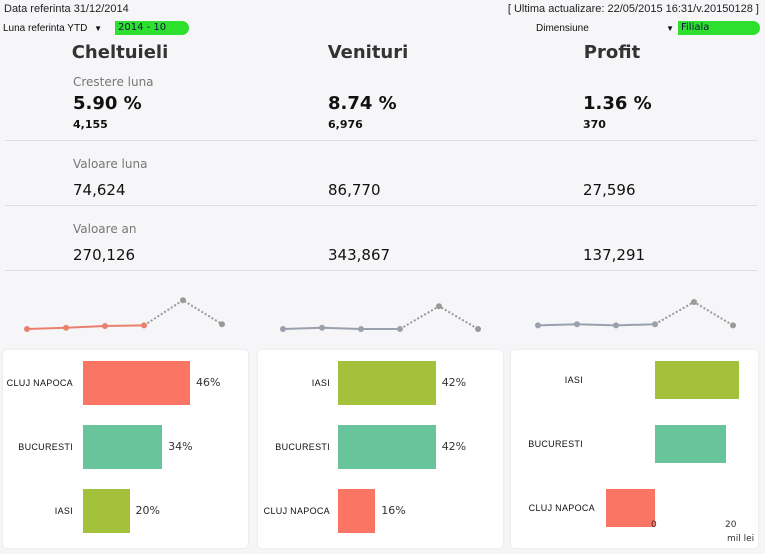  I want to click on bar-percent: 20%, so click(147, 510).